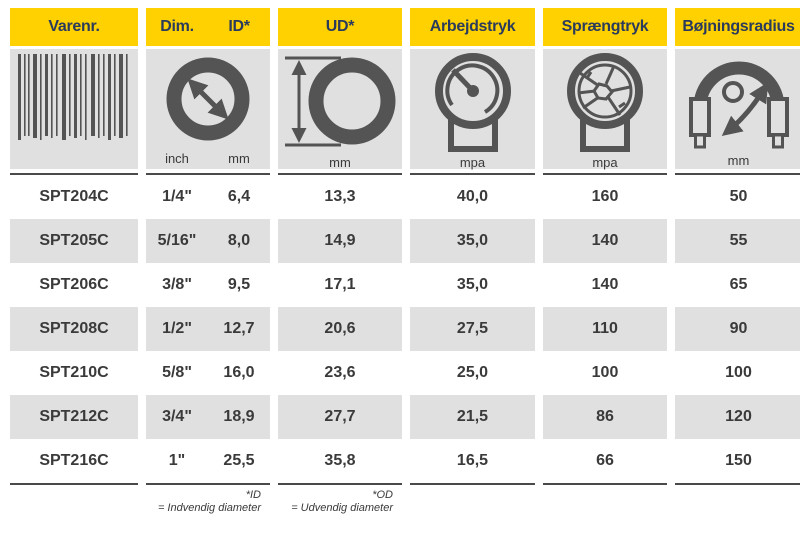  What do you see at coordinates (737, 27) in the screenshot?
I see `header-radius: Bøjningsradius` at bounding box center [737, 27].